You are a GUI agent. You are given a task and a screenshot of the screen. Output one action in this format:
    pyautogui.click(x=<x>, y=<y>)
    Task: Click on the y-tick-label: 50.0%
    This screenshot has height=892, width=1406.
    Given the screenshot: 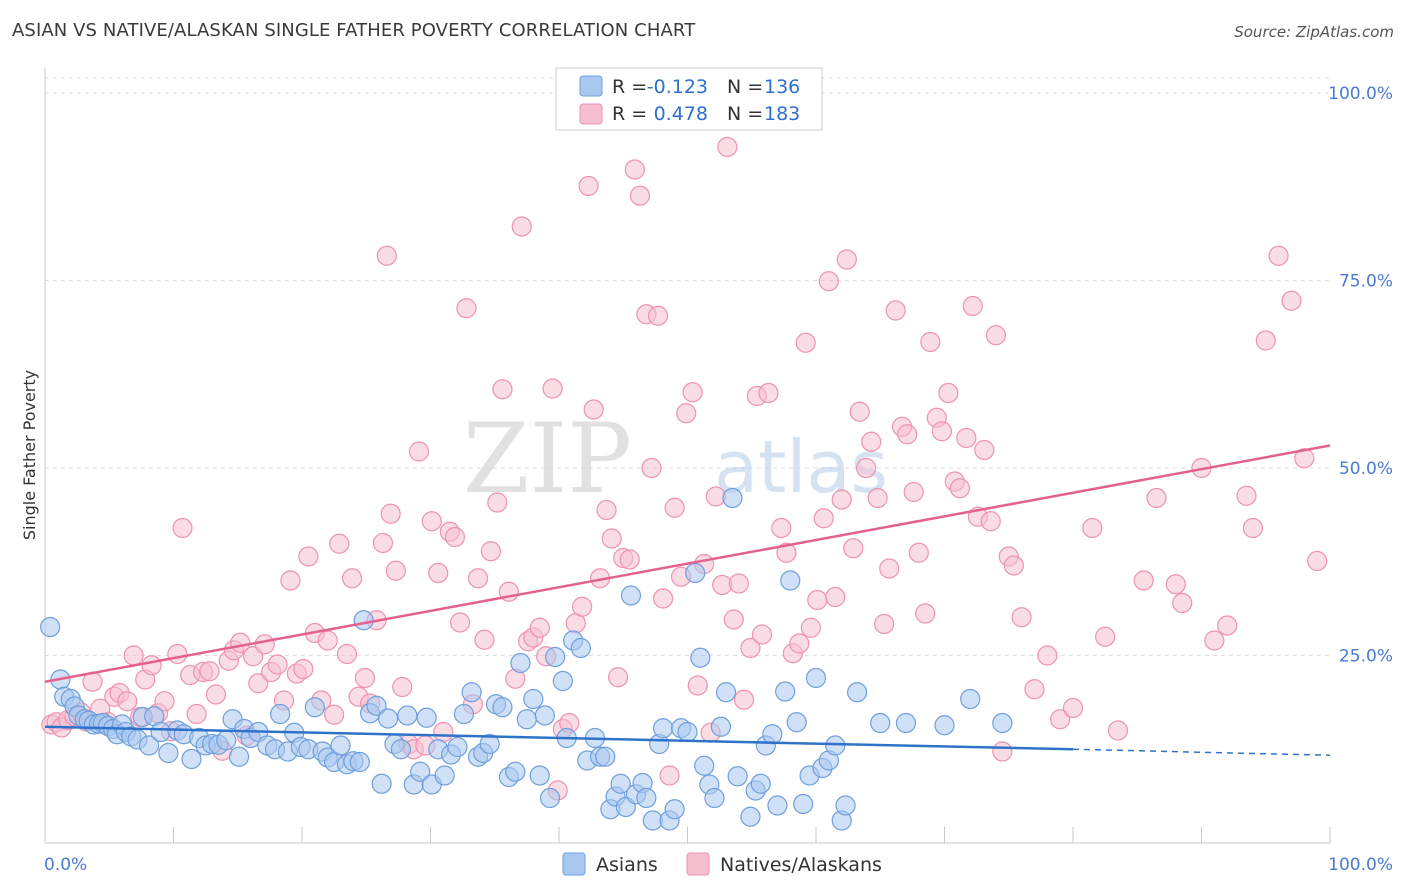 What is the action you would take?
    pyautogui.click(x=1366, y=469)
    